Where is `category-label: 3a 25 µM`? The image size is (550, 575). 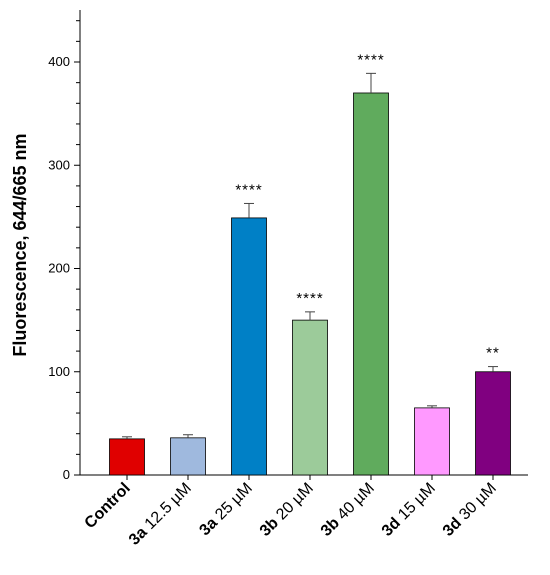
category-label: 3a 25 µM is located at coordinates (225, 509).